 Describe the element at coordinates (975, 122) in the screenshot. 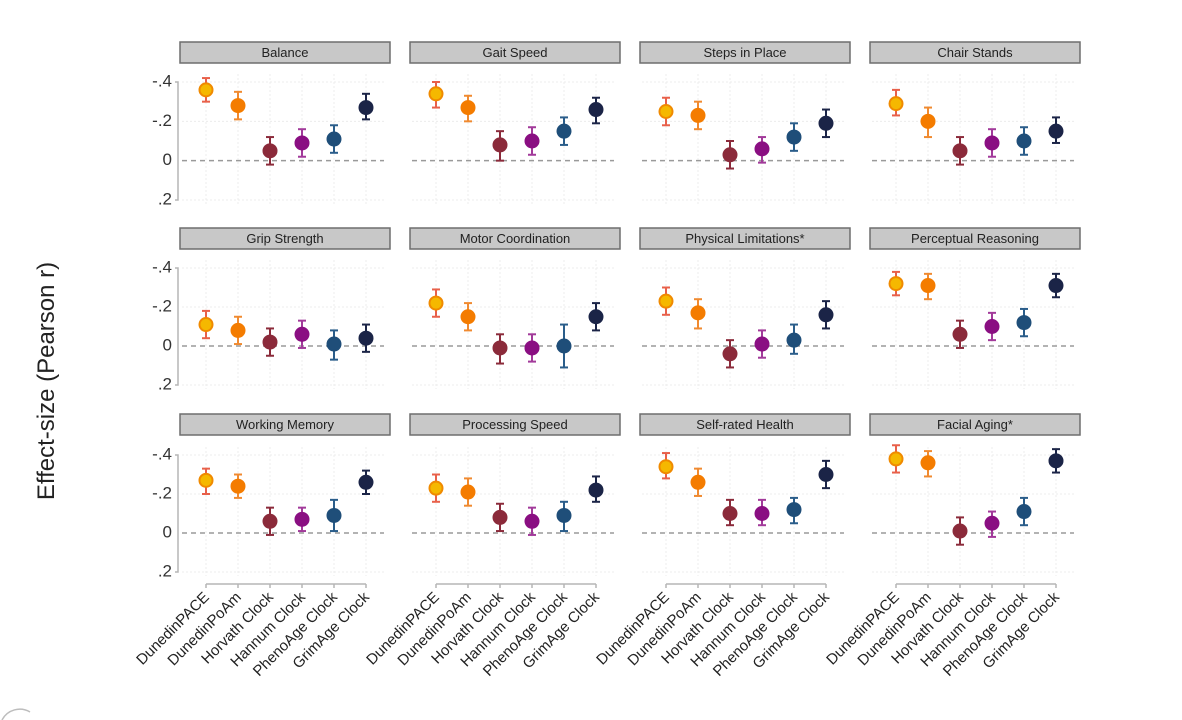

I see `panel-chair-stands: Chair Stands` at that location.